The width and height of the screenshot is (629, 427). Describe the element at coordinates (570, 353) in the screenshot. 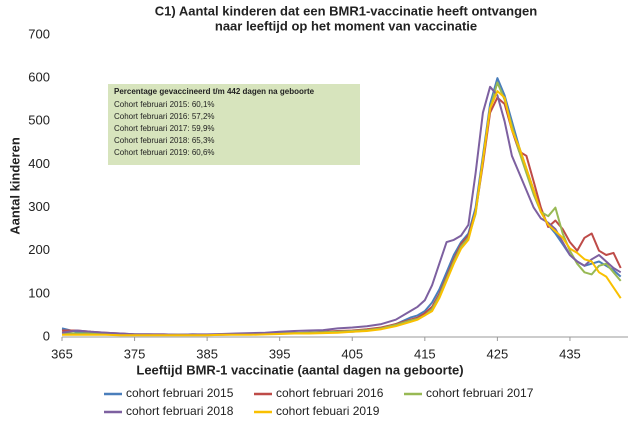

I see `x-tick-label: 435` at that location.